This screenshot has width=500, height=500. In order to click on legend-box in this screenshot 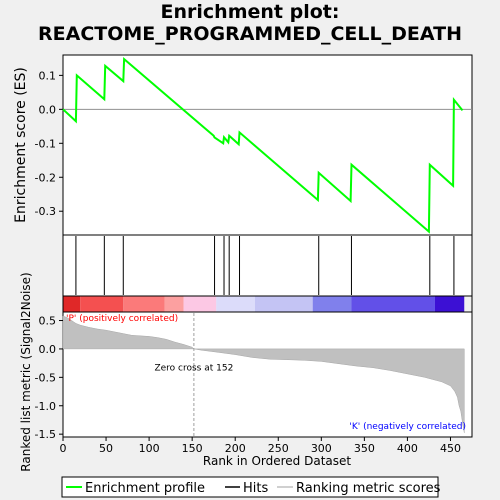, I will do `click(250, 487)`.